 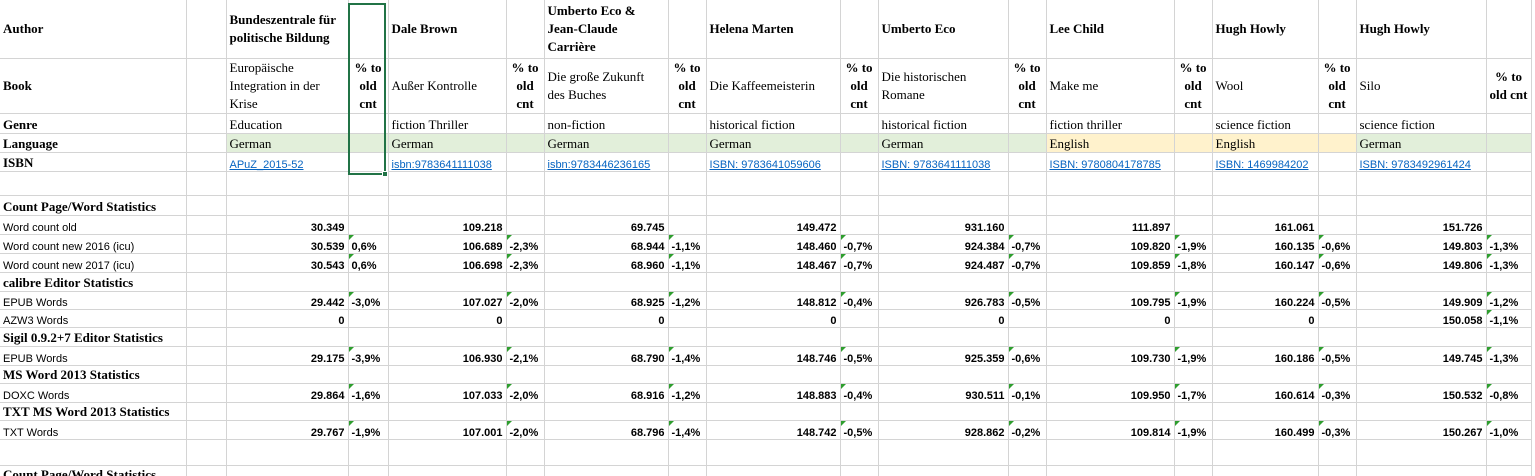 What do you see at coordinates (606, 225) in the screenshot?
I see `value-cell: 69.745` at bounding box center [606, 225].